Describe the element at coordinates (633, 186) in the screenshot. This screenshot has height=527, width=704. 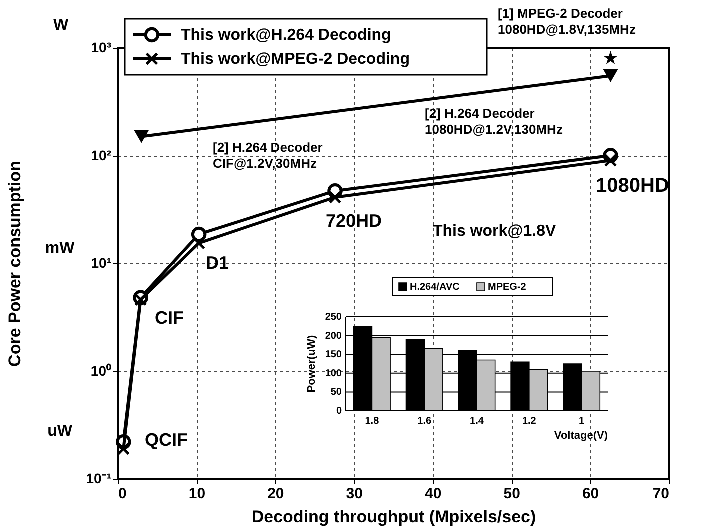
I see `annotation: 1080HD` at that location.